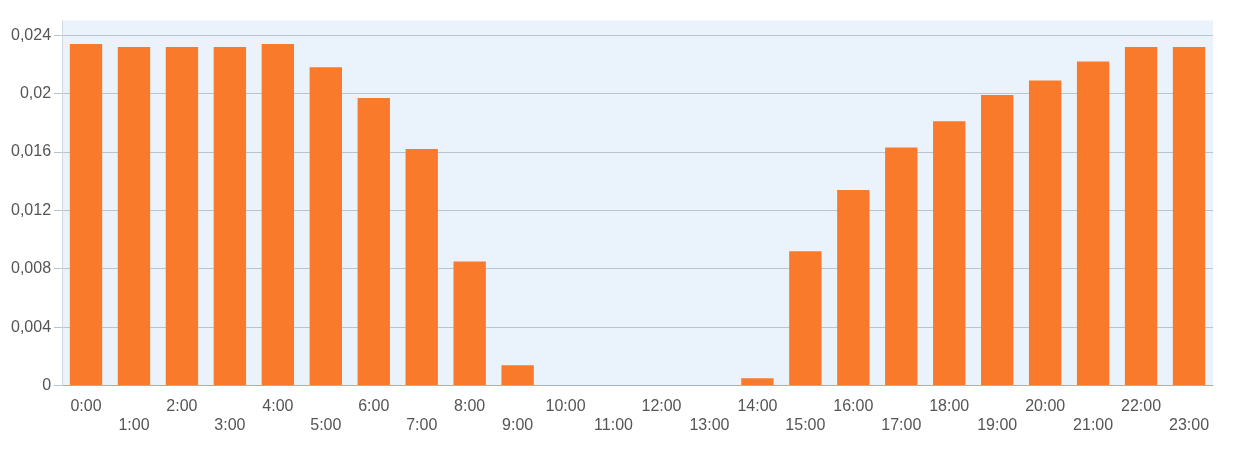 This screenshot has width=1255, height=450. Describe the element at coordinates (182, 405) in the screenshot. I see `x-tick-label: 2:00` at that location.